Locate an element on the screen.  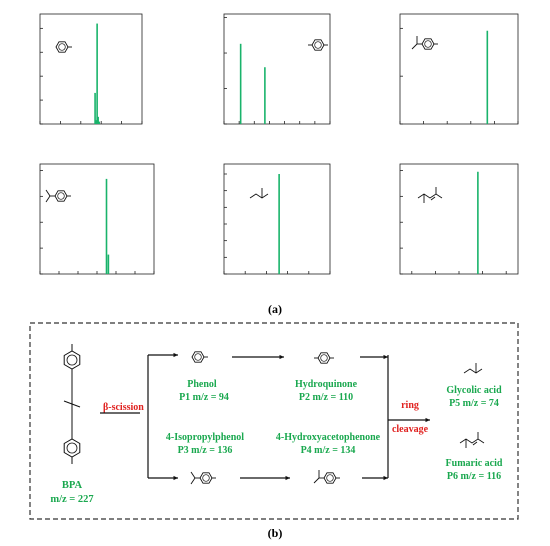
hydroxyacetophenone-name: 4-Hydroxyacetophenone is located at coordinates (328, 437).